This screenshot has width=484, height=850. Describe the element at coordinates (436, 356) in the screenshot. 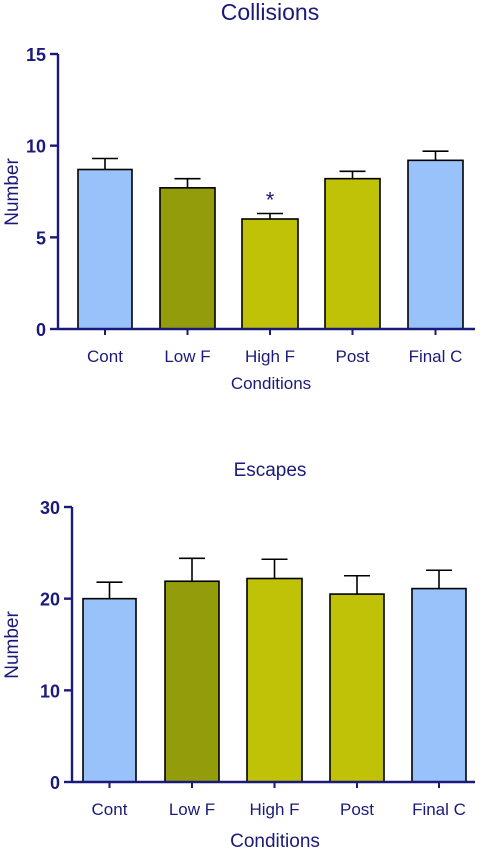

I see `collisions-category-label: Final C` at that location.